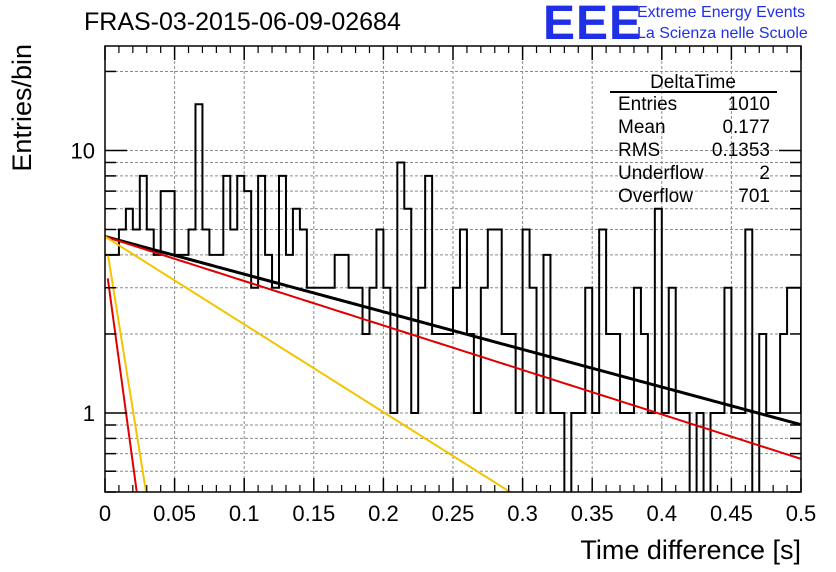  I want to click on x-tick-label: 0.25, so click(453, 513).